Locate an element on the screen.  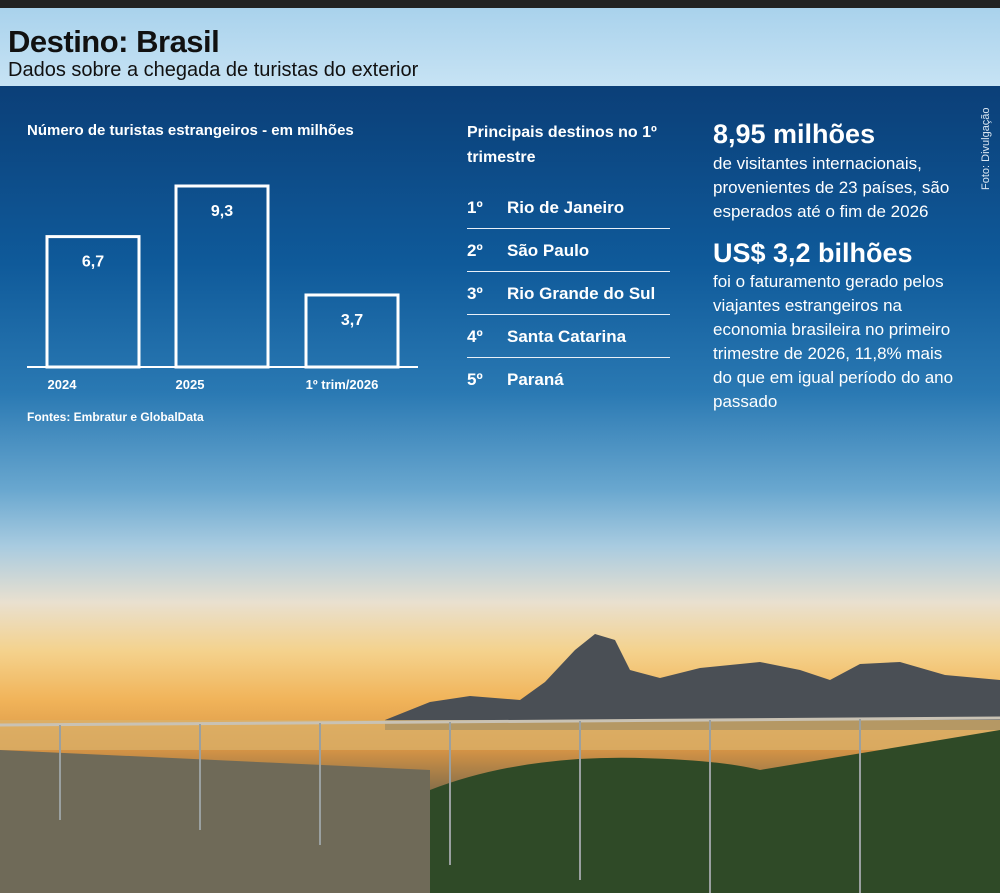
list-item: 2º São Paulo is located at coordinates (568, 250).